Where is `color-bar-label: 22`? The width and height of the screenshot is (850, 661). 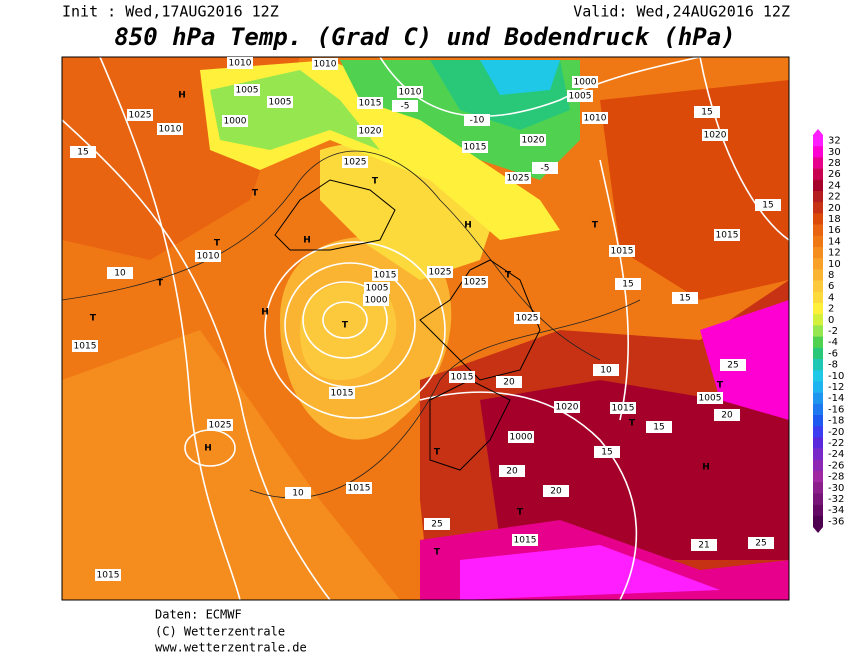
color-bar-label: 22 is located at coordinates (834, 197).